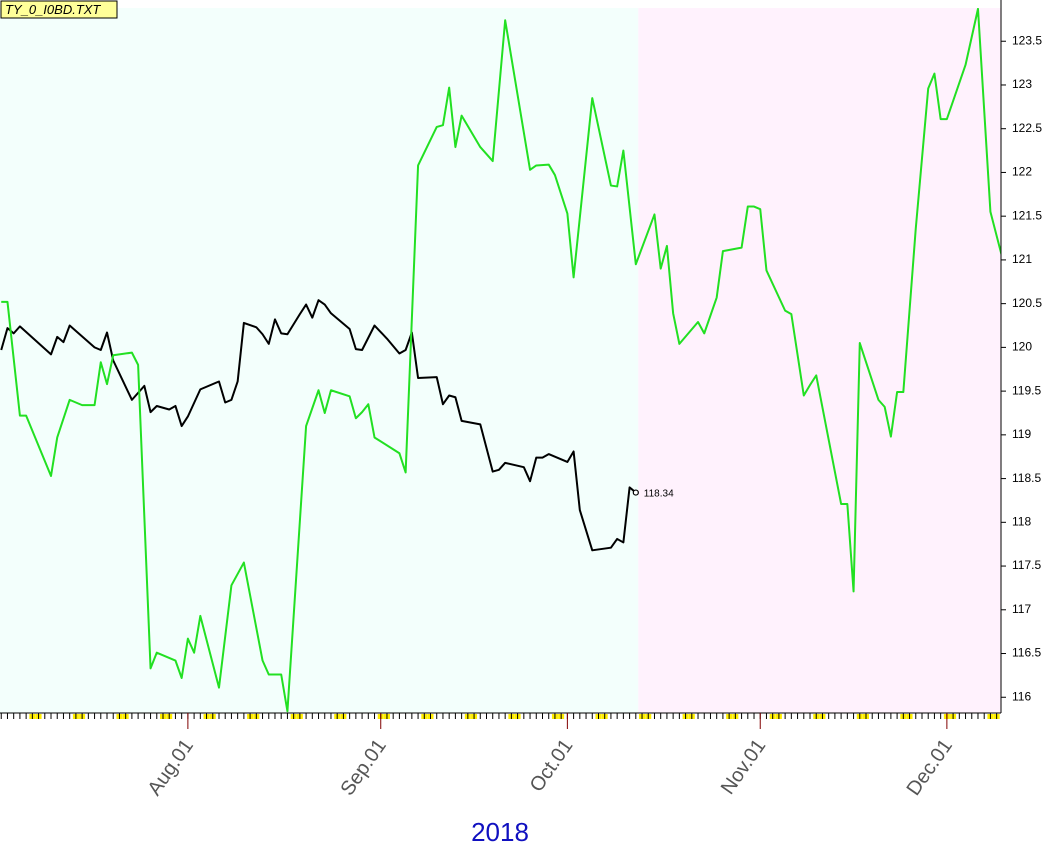  Describe the element at coordinates (53, 9) in the screenshot. I see `chart-title: TY_0_I0BD.TXT` at that location.